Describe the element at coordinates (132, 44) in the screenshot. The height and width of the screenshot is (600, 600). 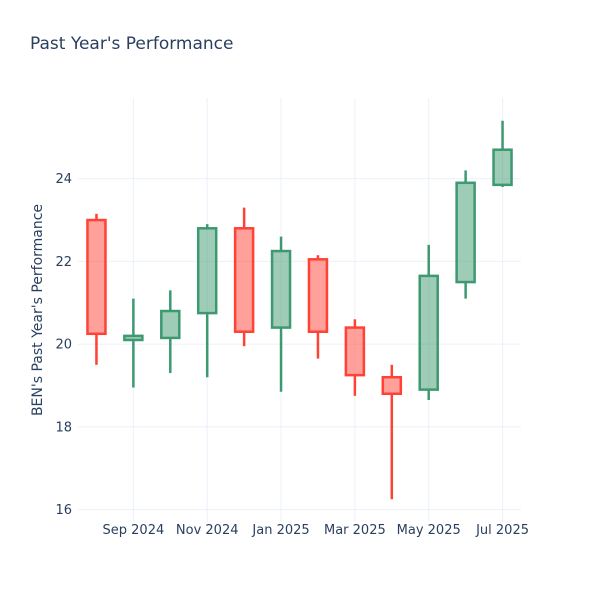
I see `chart-title: Past Year's Performance` at that location.